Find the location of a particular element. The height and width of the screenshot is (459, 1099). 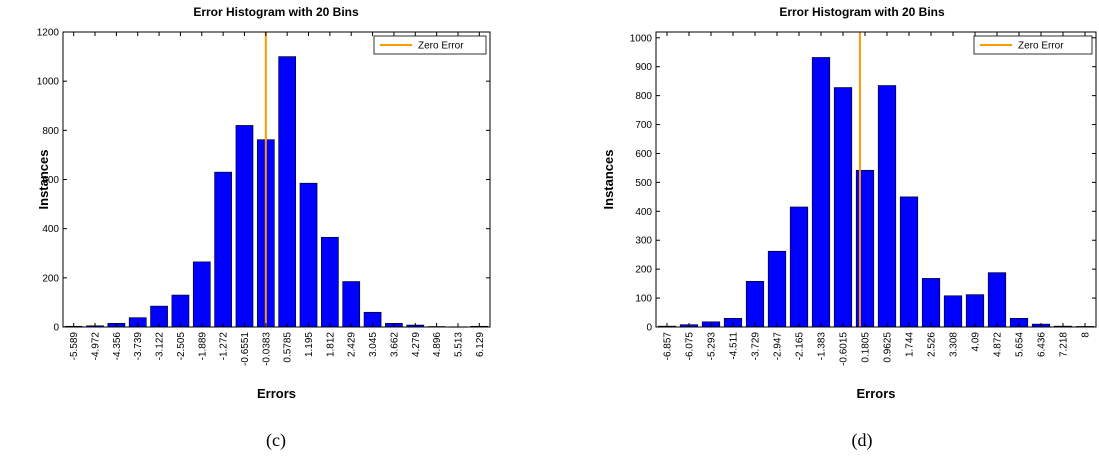

x-tick-label: -4.972 is located at coordinates (96, 346).